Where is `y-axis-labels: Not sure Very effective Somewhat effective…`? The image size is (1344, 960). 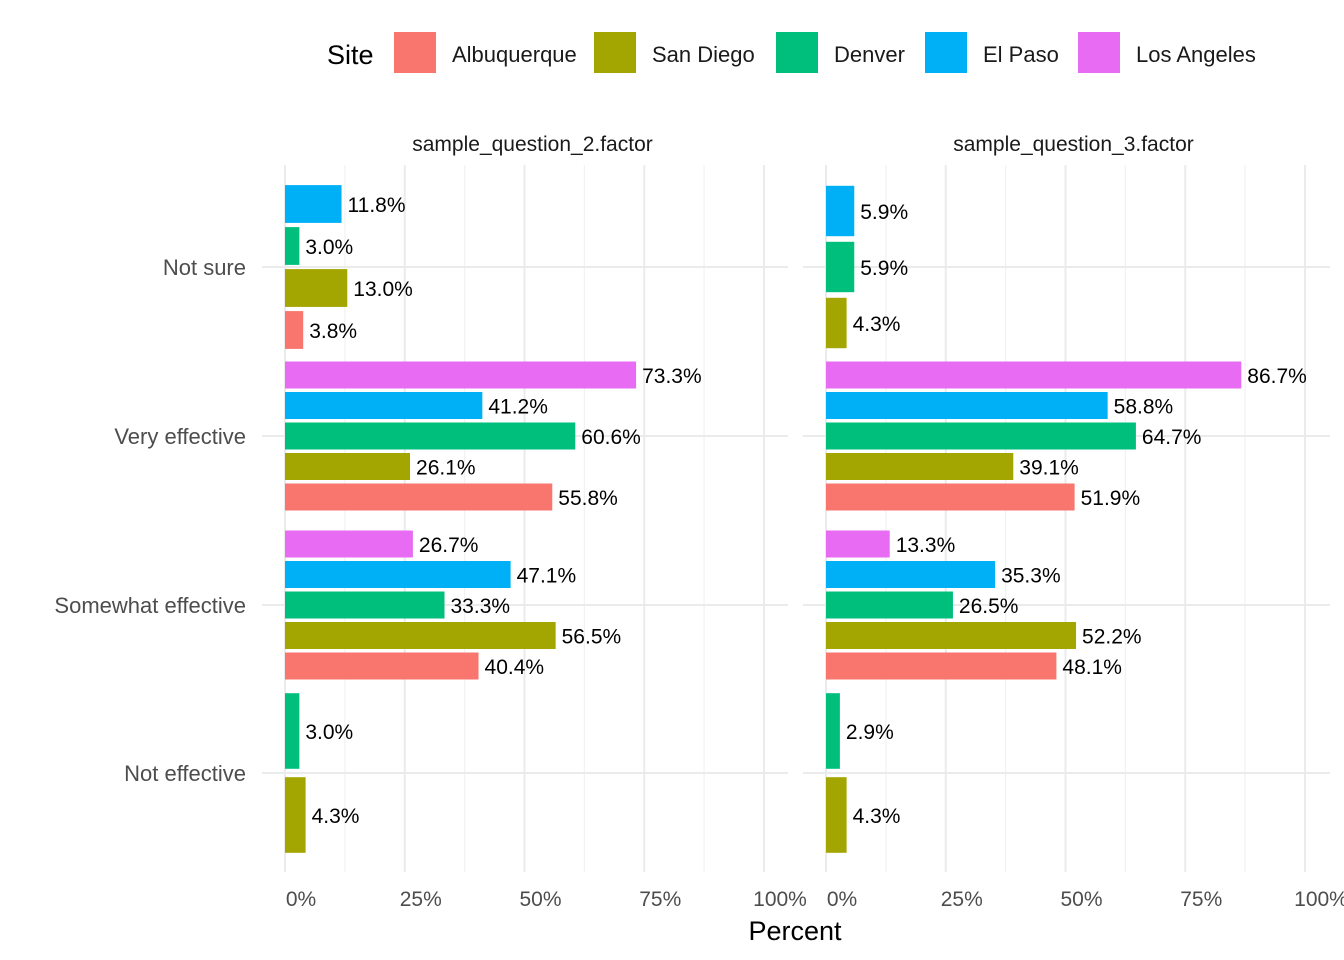
y-axis-labels: Not sure Very effective Somewhat effective… is located at coordinates (150, 520).